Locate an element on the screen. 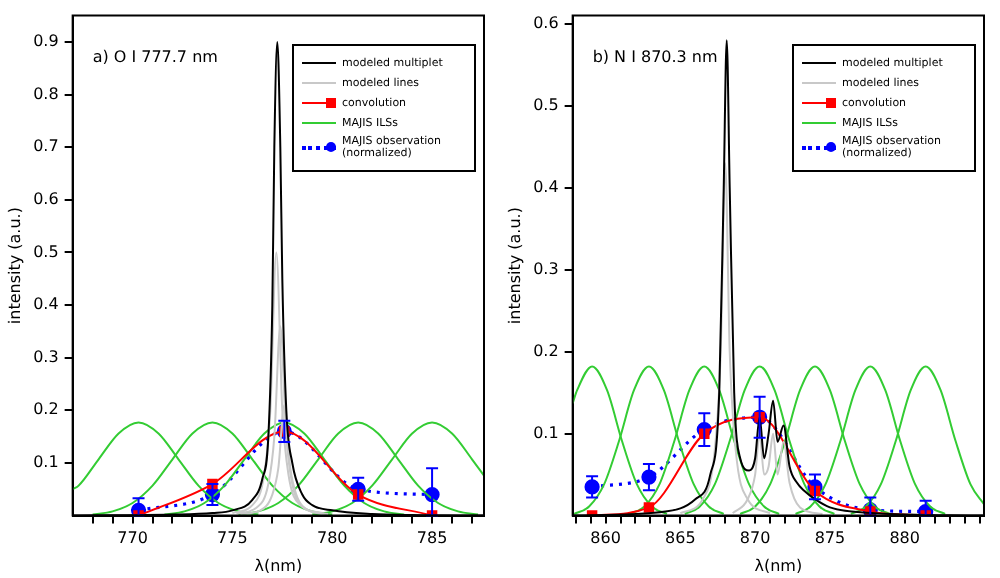 This screenshot has height=578, width=1000. x-tick-label: 875 is located at coordinates (830, 538).